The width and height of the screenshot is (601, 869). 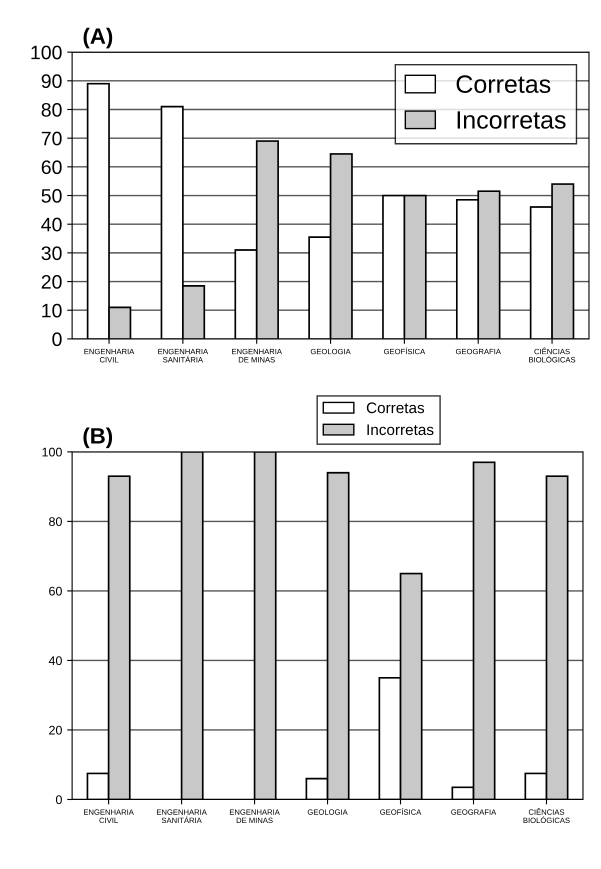 What do you see at coordinates (52, 311) in the screenshot?
I see `y-tick-label: 10` at bounding box center [52, 311].